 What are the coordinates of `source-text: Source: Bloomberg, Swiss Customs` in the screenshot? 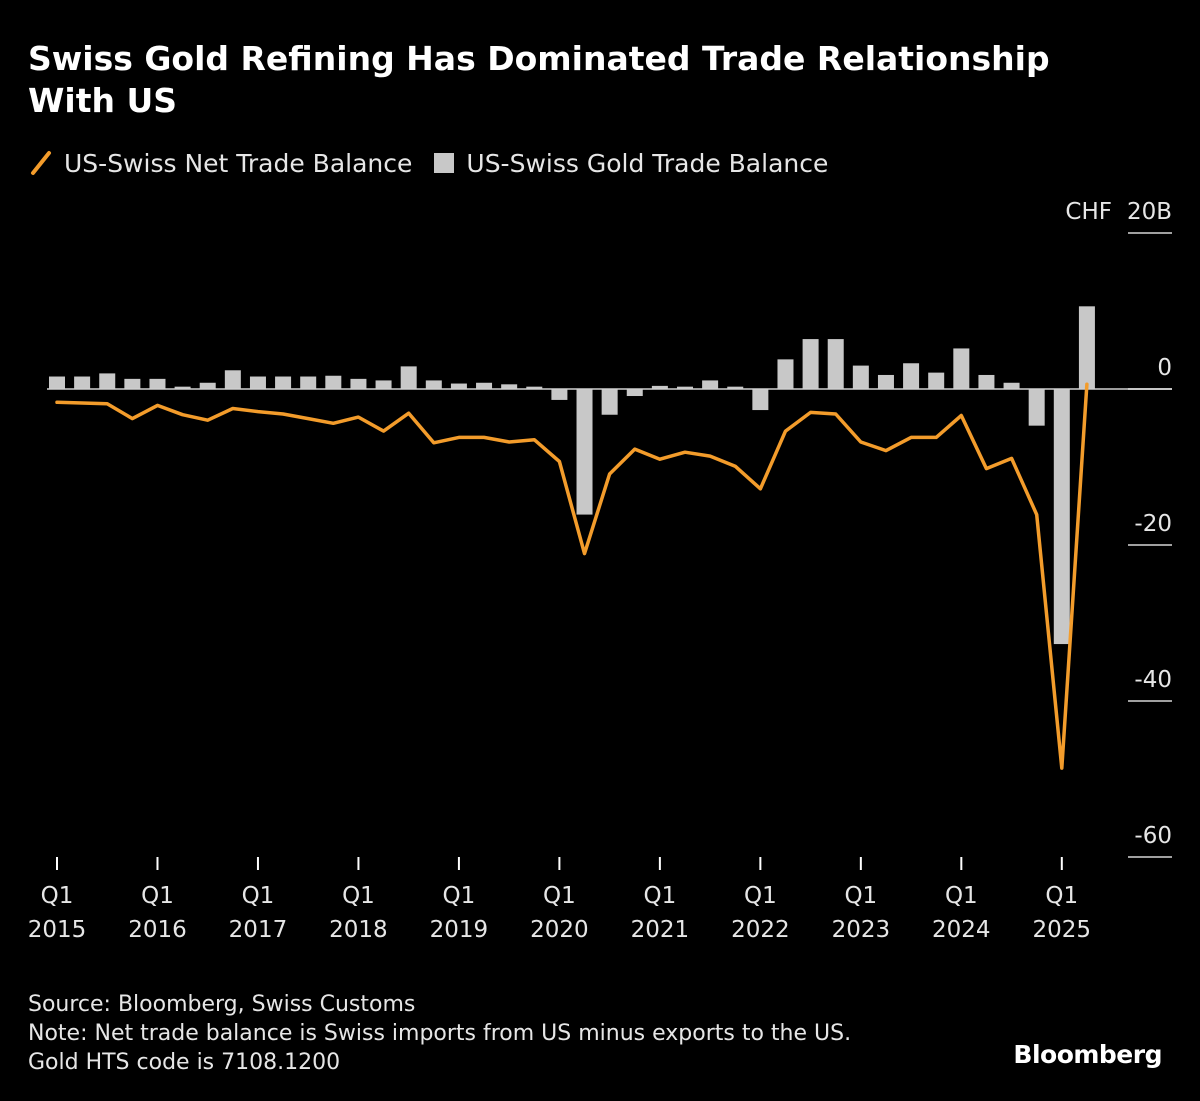 It's located at (222, 1004).